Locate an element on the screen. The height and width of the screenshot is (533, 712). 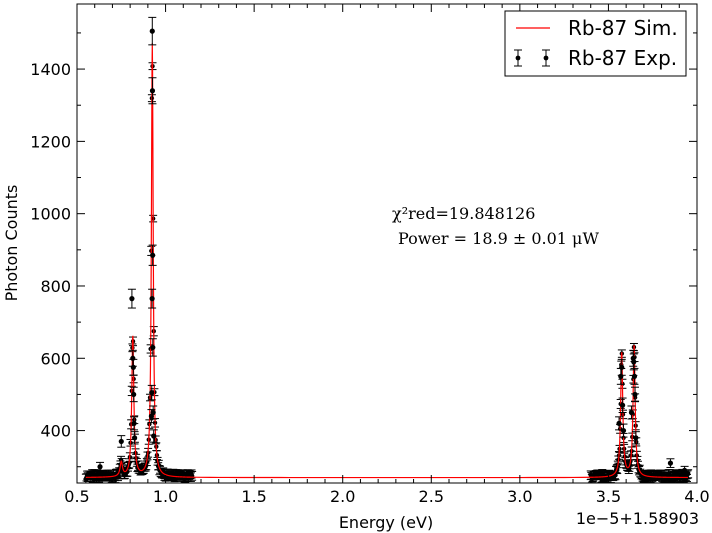
fit-annotation: χ²red=19.848126 Power = 18.9 ± 0.01 μW is located at coordinates (495, 226).